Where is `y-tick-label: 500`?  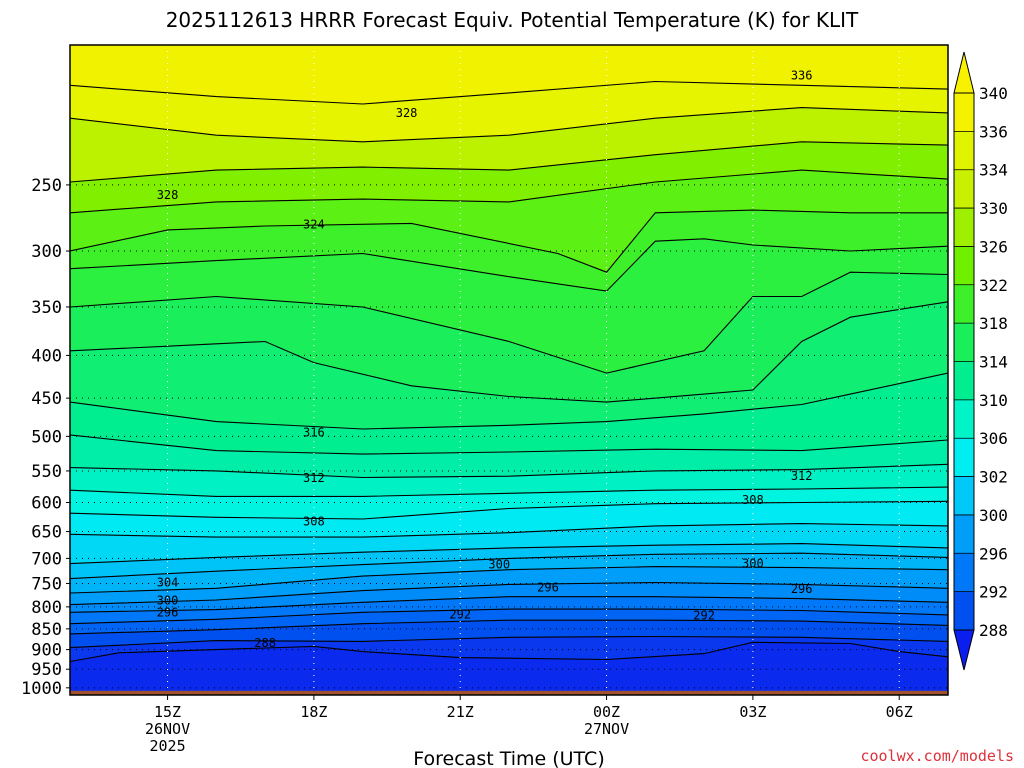
y-tick-label: 500 is located at coordinates (46, 437).